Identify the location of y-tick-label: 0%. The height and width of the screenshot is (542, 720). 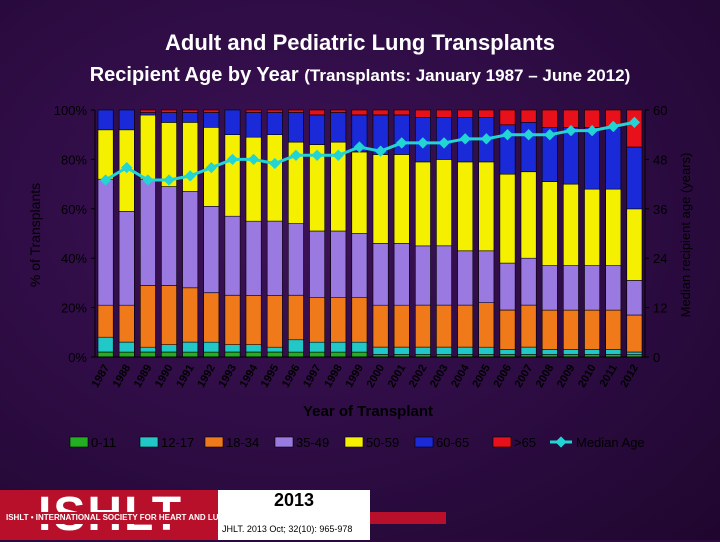
(77, 357).